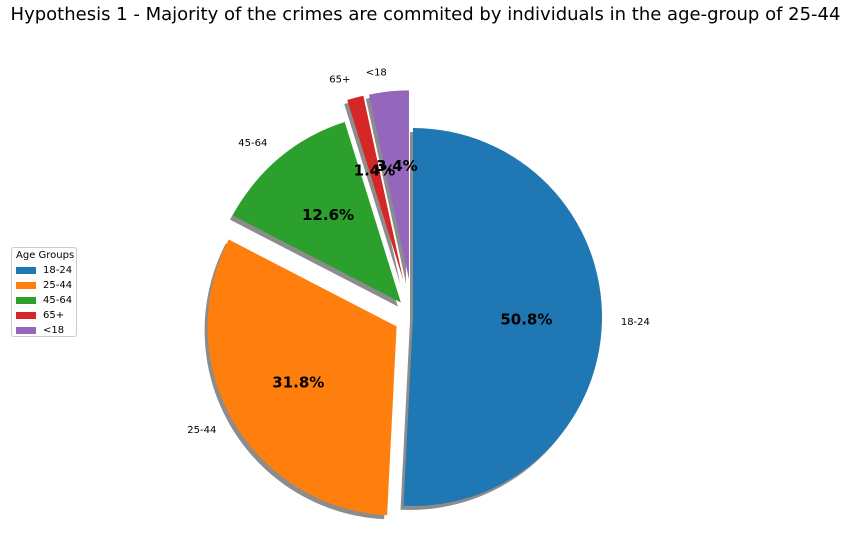 This screenshot has height=544, width=851. I want to click on slice-label-25-44: 25-44, so click(201, 430).